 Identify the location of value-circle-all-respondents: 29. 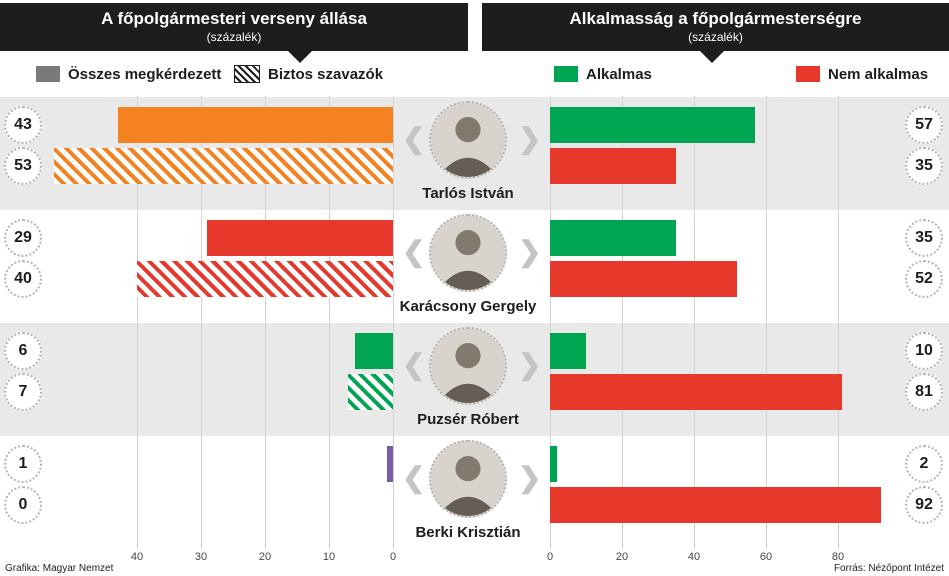
(23, 238).